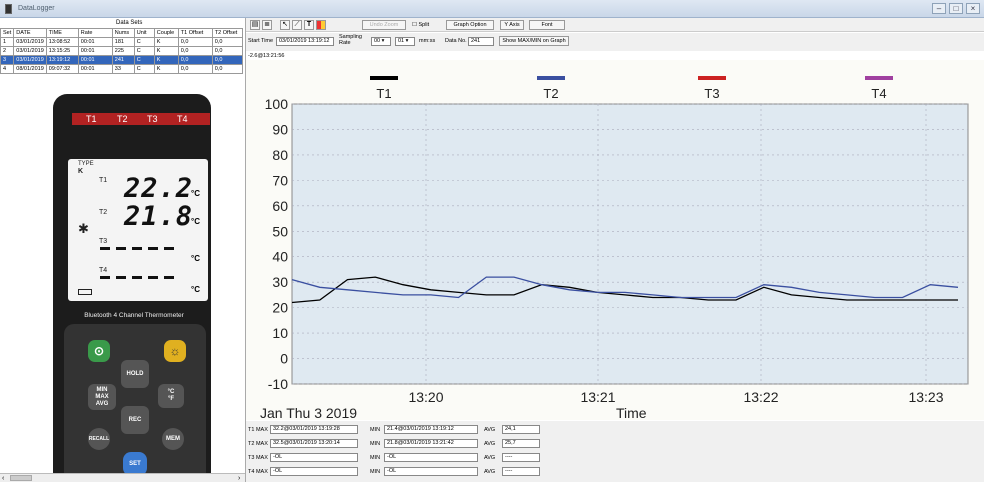 The width and height of the screenshot is (984, 482). What do you see at coordinates (83, 228) in the screenshot?
I see `bluetooth-icon: ✱` at bounding box center [83, 228].